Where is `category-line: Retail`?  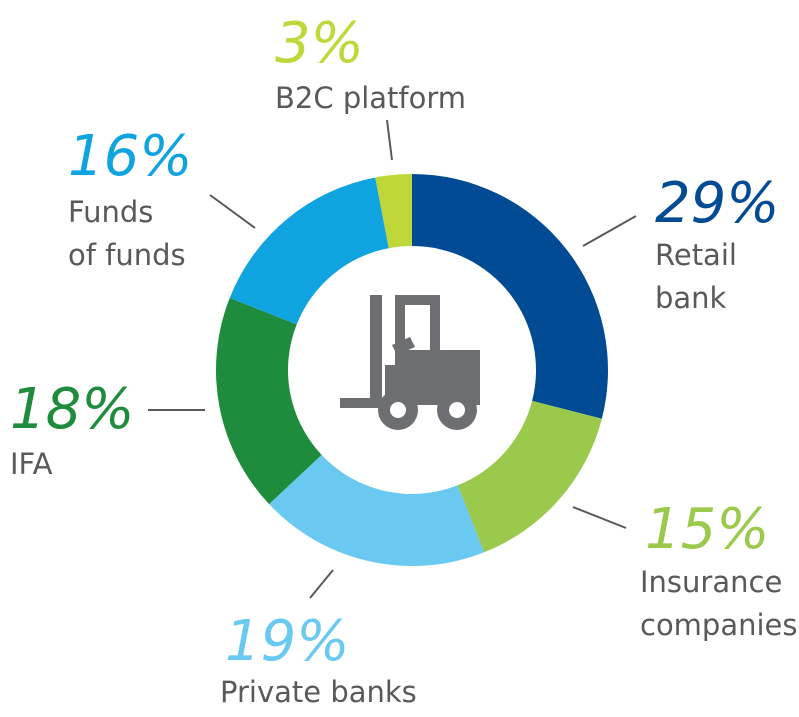
category-line: Retail is located at coordinates (696, 255).